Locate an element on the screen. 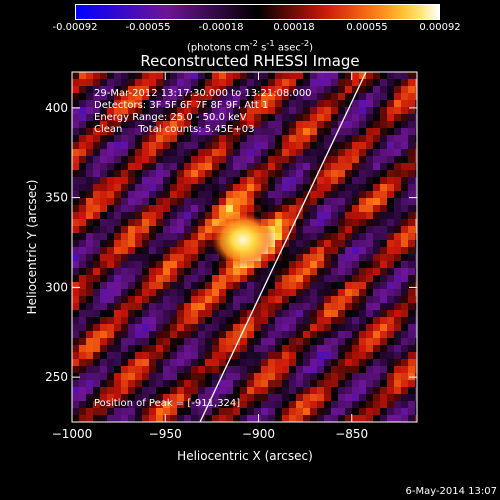 This screenshot has width=500, height=500. y-tick-label: 300 is located at coordinates (56, 287).